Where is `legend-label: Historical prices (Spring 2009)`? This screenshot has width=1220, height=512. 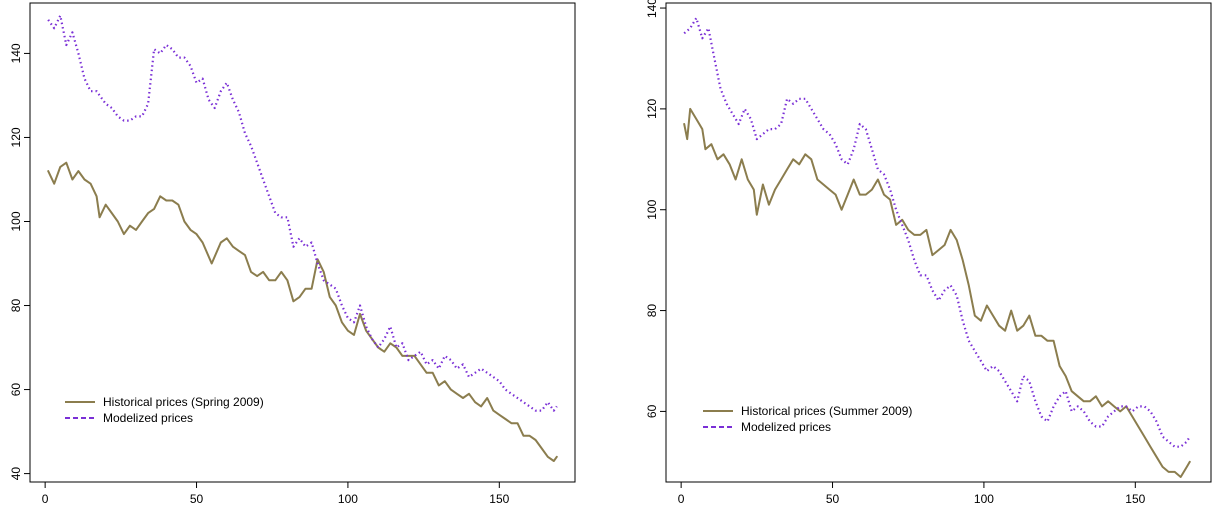 legend-label: Historical prices (Spring 2009) is located at coordinates (183, 402).